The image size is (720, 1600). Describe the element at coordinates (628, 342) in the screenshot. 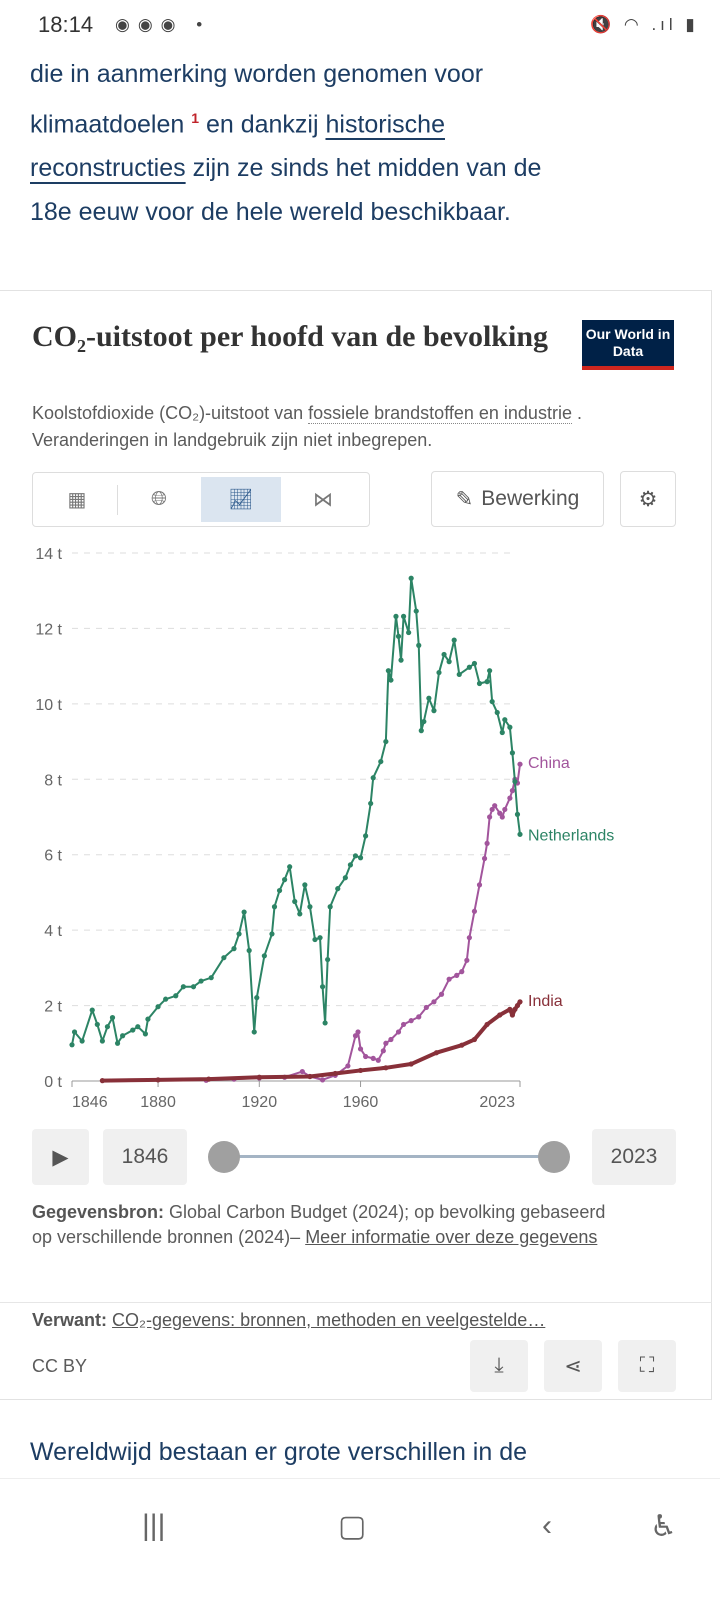

I see `logo-text: Our World in Data` at that location.